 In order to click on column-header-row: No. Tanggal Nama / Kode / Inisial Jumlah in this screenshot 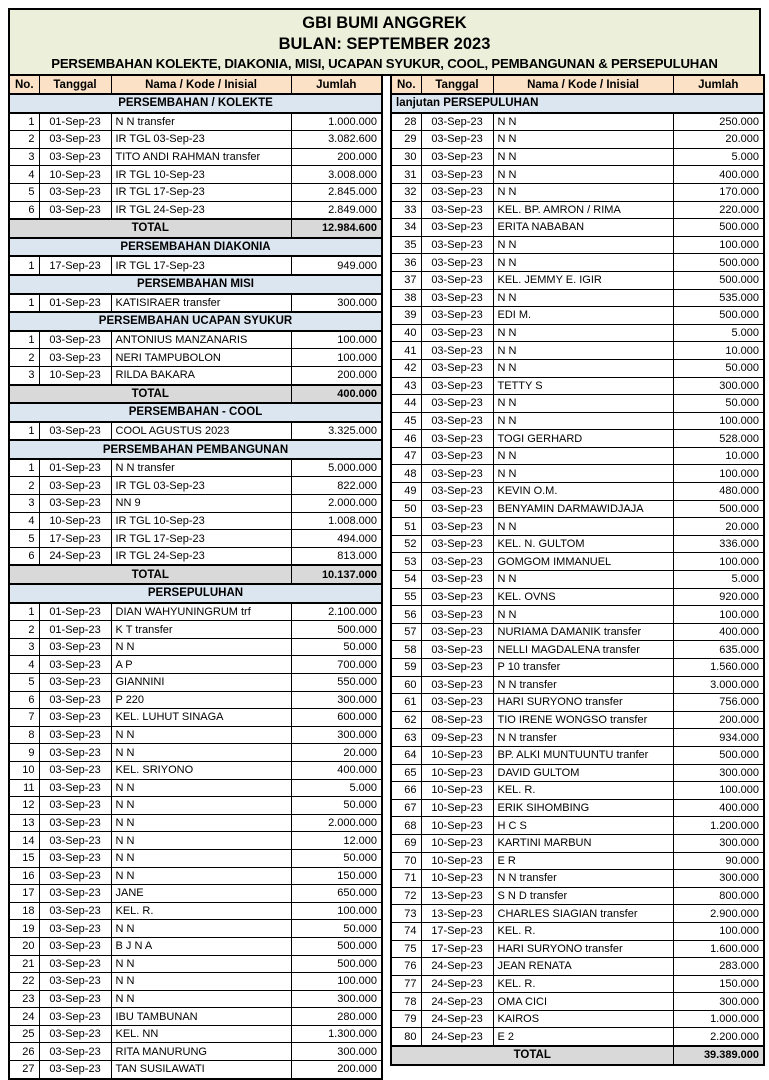, I will do `click(577, 84)`.